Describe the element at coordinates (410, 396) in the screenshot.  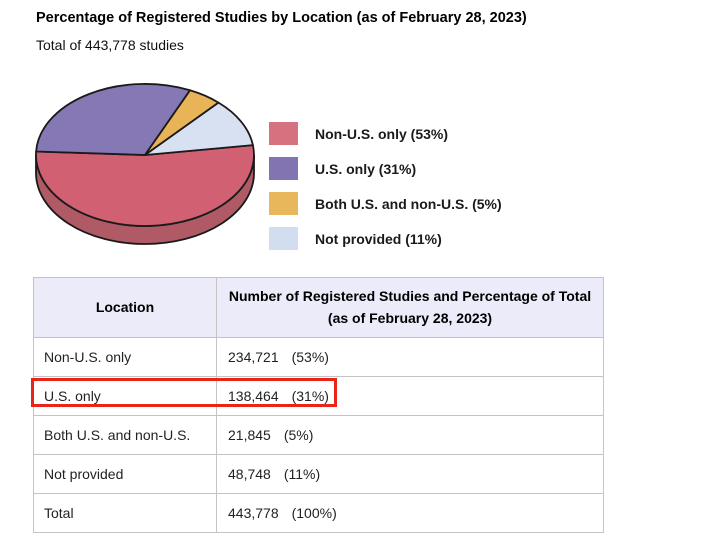
I see `cell-count-1: 138,464 (31%)` at that location.